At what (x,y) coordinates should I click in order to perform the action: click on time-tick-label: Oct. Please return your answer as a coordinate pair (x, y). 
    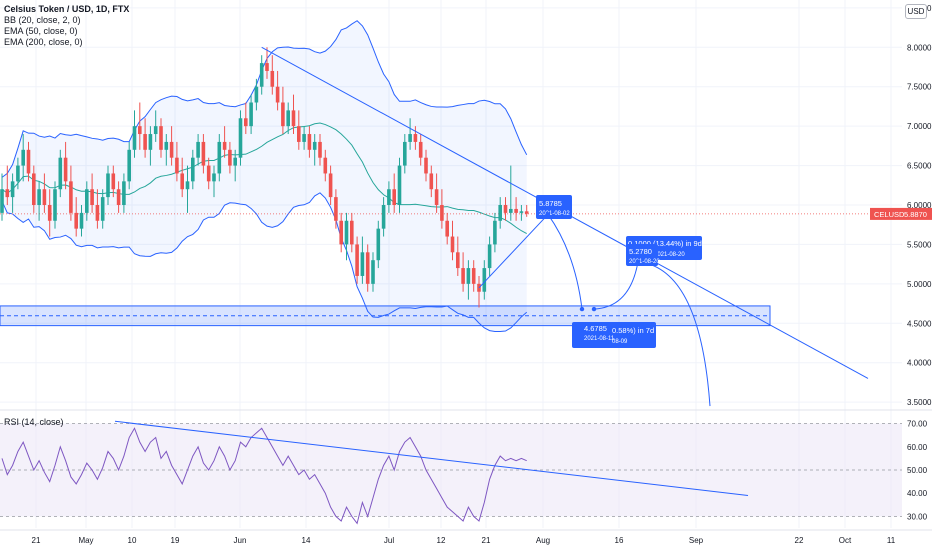
    Looking at the image, I should click on (845, 540).